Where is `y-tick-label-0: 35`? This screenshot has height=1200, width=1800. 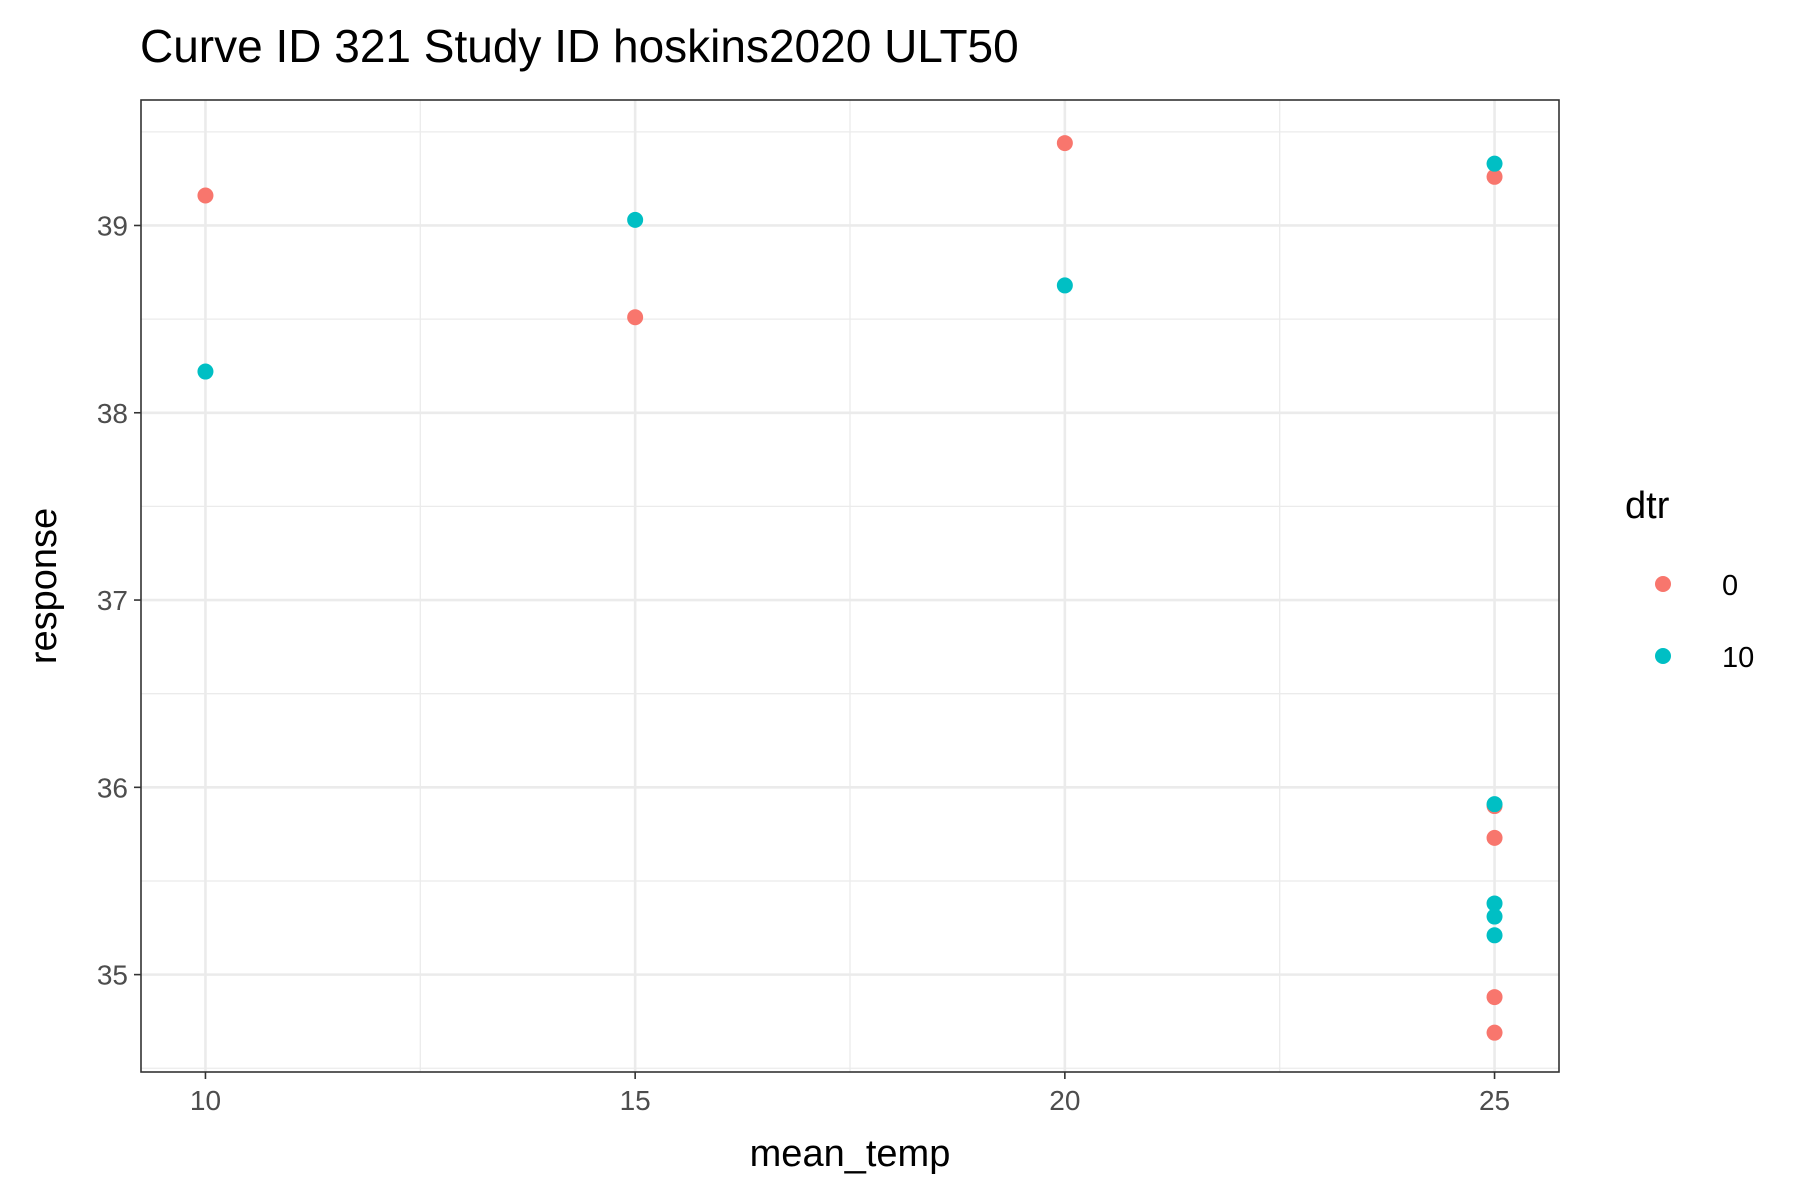 y-tick-label-0: 35 is located at coordinates (112, 975).